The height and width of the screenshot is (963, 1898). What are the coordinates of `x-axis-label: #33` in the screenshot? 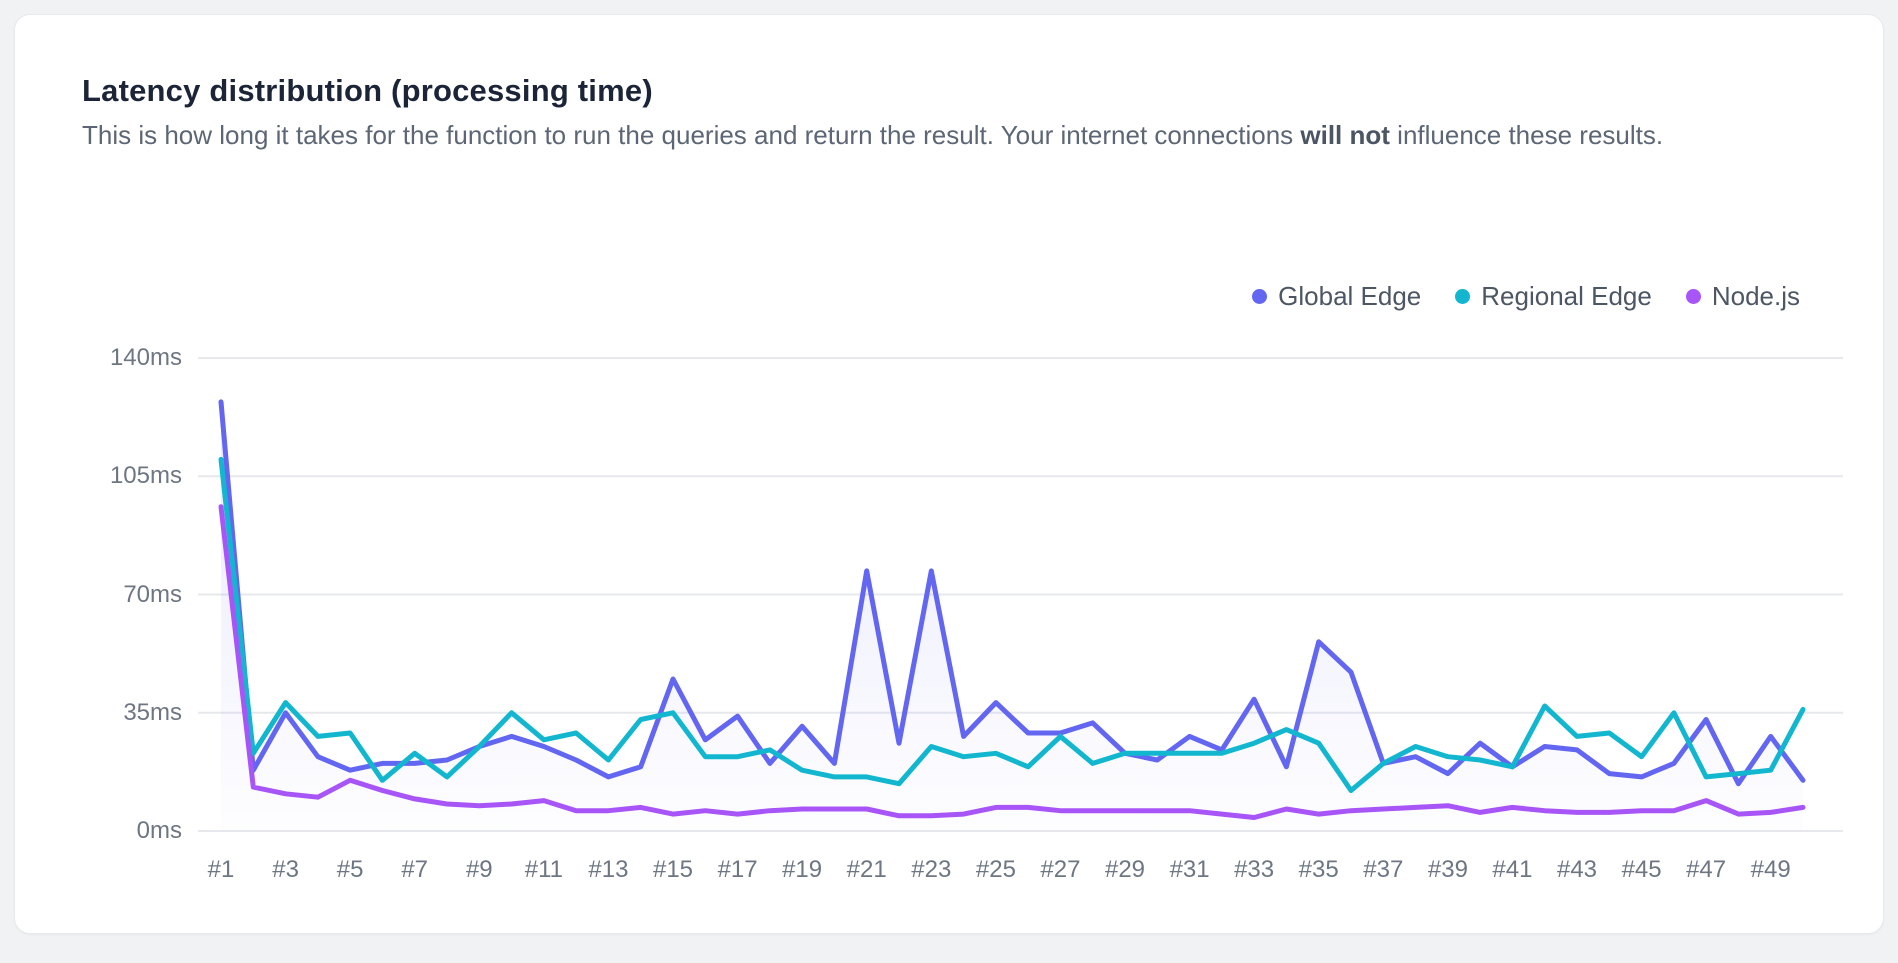 It's located at (1254, 869).